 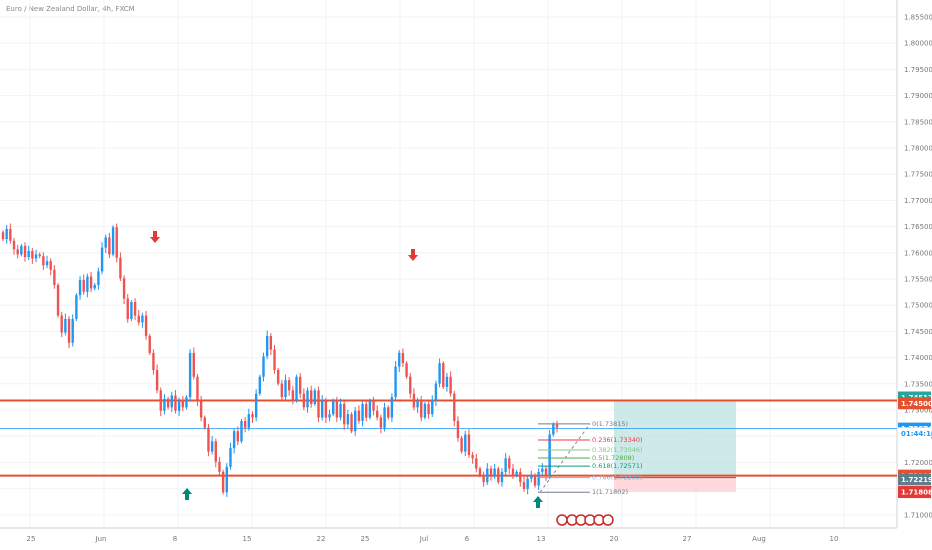 What do you see at coordinates (675, 484) in the screenshot?
I see `loss-zone` at bounding box center [675, 484].